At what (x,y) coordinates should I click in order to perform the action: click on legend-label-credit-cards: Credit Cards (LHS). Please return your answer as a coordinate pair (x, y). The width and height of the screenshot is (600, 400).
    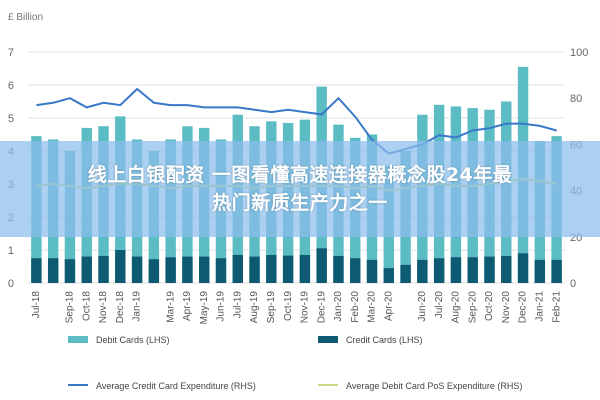
    Looking at the image, I should click on (384, 340).